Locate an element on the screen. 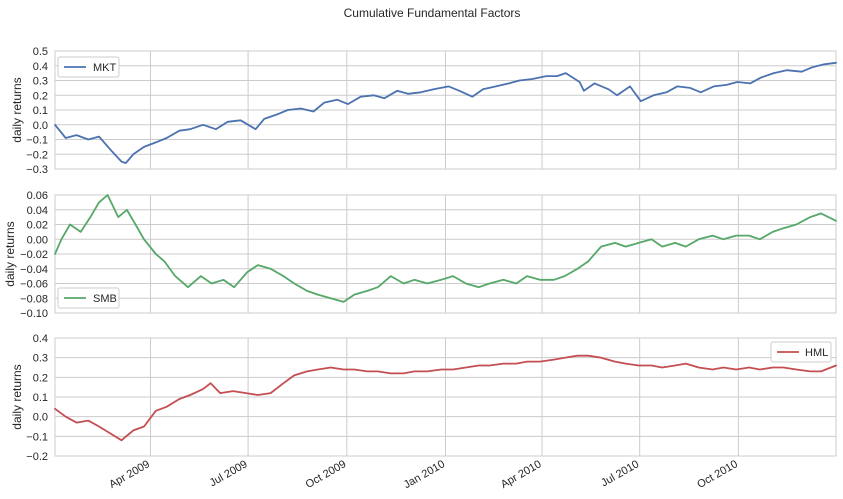 This screenshot has width=843, height=499. y-tick-label: 0.06 is located at coordinates (37, 196).